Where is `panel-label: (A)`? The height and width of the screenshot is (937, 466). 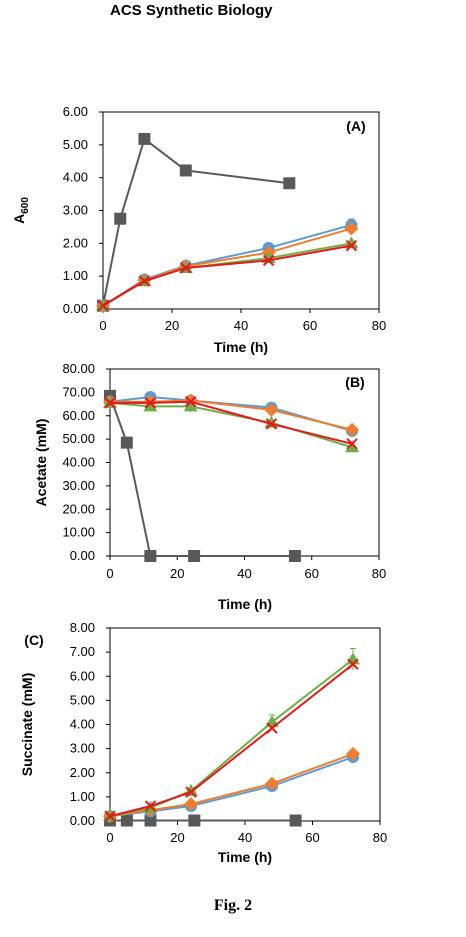 panel-label: (A) is located at coordinates (355, 126).